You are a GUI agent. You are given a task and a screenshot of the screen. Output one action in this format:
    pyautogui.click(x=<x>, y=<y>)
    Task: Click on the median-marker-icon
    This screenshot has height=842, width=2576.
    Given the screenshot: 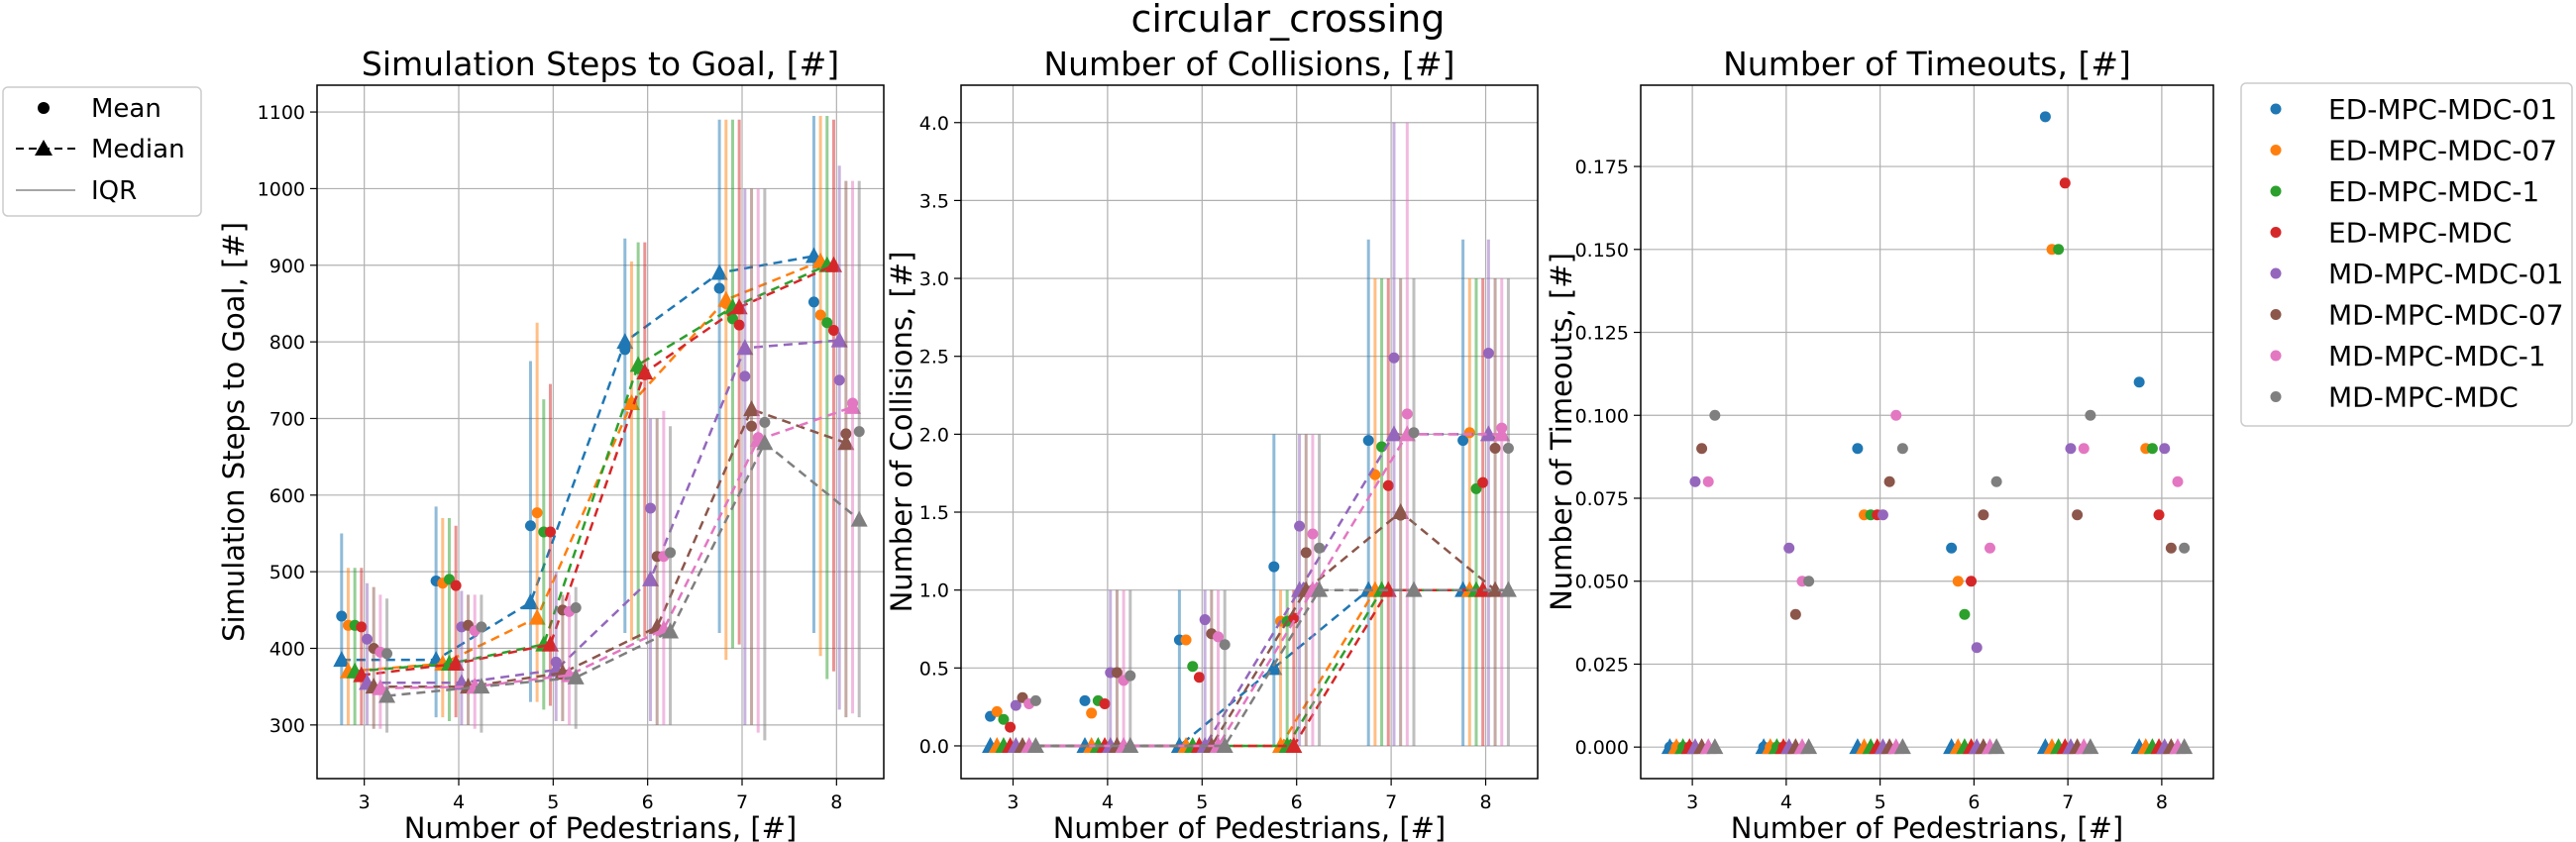 What is the action you would take?
    pyautogui.click(x=44, y=148)
    